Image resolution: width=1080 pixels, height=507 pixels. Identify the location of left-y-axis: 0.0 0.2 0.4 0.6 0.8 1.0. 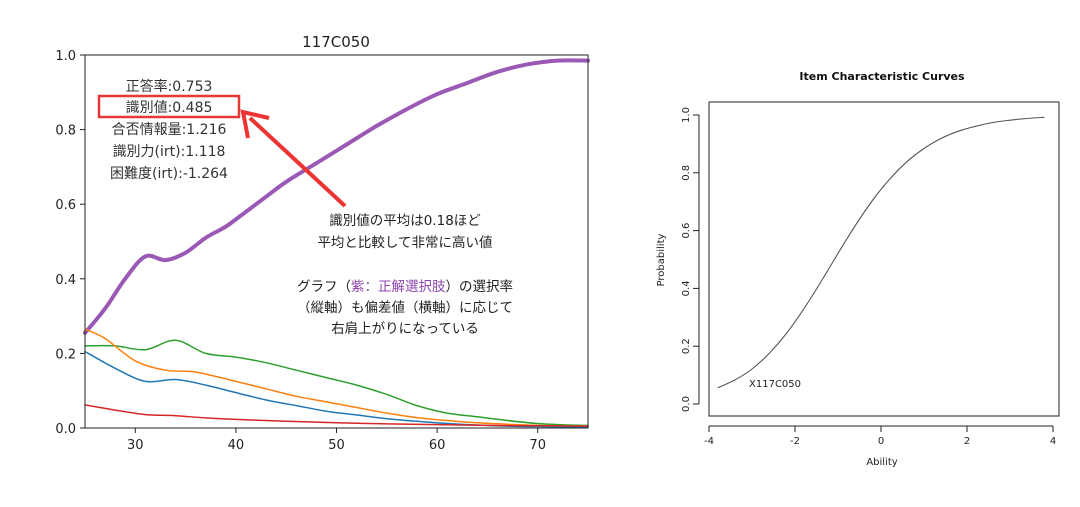
(70, 243).